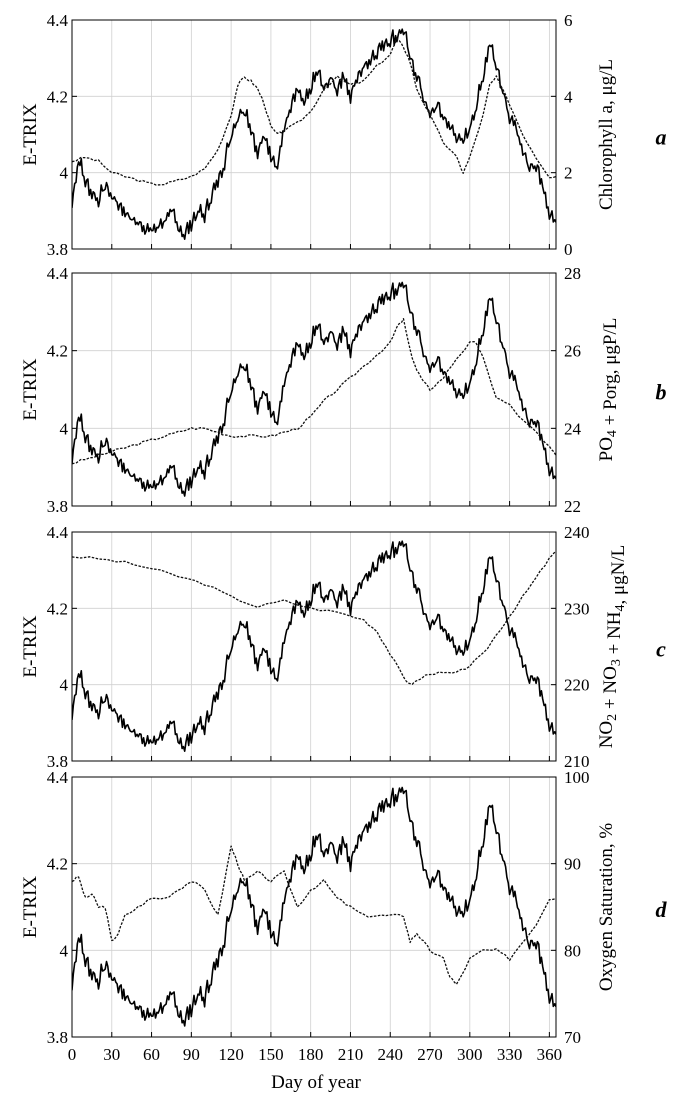 The image size is (690, 1106). Describe the element at coordinates (612, 647) in the screenshot. I see `y2-axis-label: NO2 + NO3 + NH4, μgN/L` at that location.